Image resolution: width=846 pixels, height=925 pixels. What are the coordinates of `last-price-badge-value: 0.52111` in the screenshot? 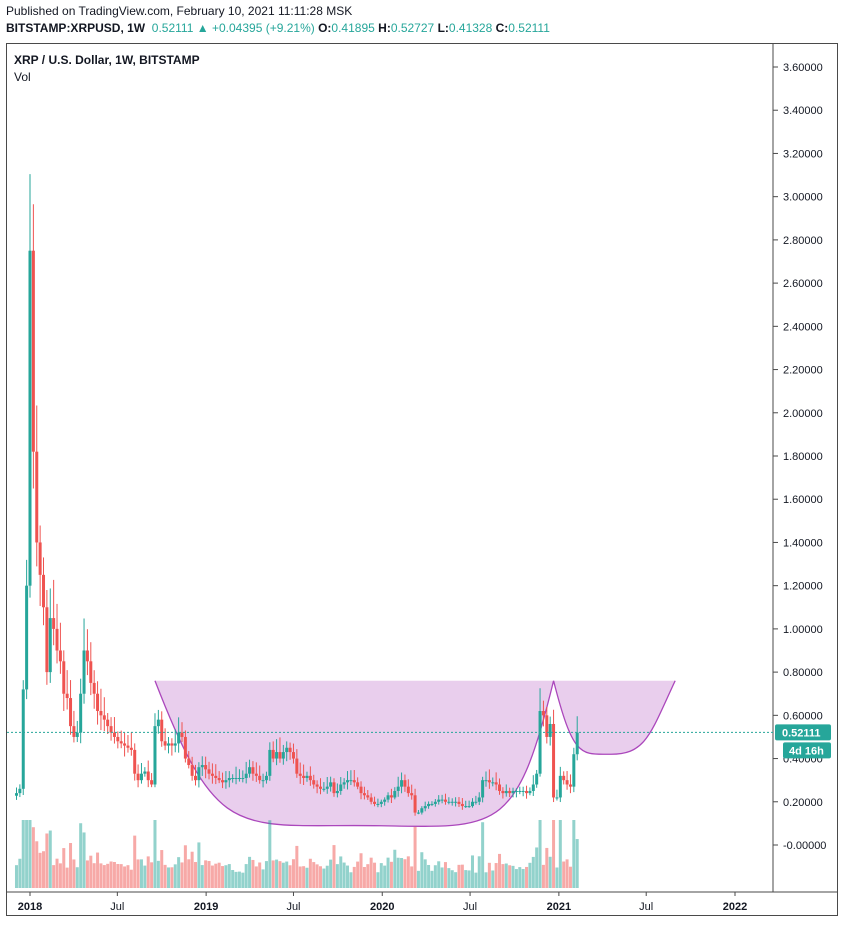 It's located at (801, 733).